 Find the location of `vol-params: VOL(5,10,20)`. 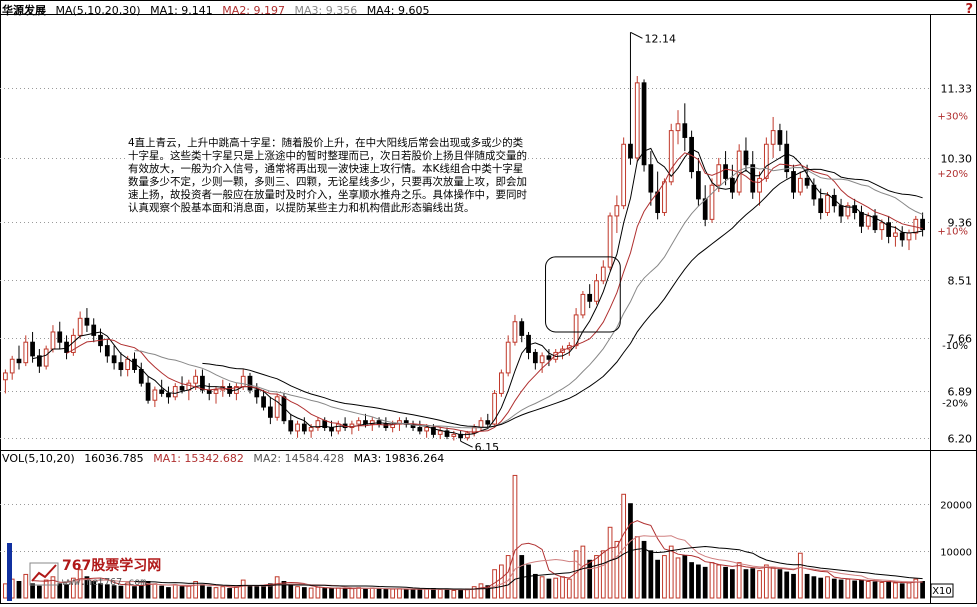

vol-params: VOL(5,10,20) is located at coordinates (38, 458).